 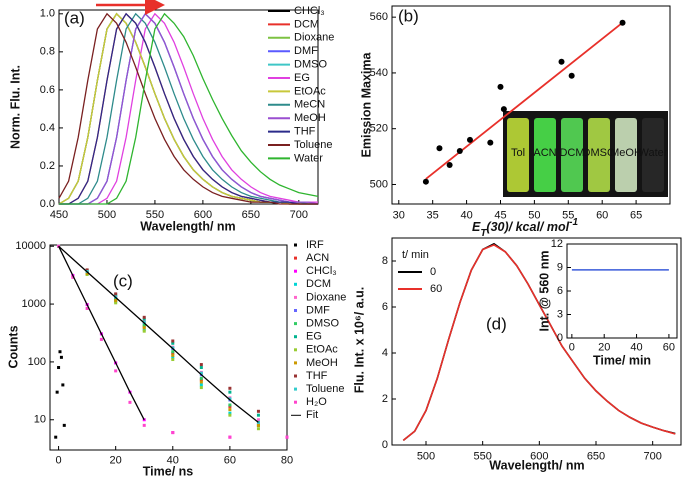 What do you see at coordinates (573, 222) in the screenshot?
I see `label-part: -1` at bounding box center [573, 222].